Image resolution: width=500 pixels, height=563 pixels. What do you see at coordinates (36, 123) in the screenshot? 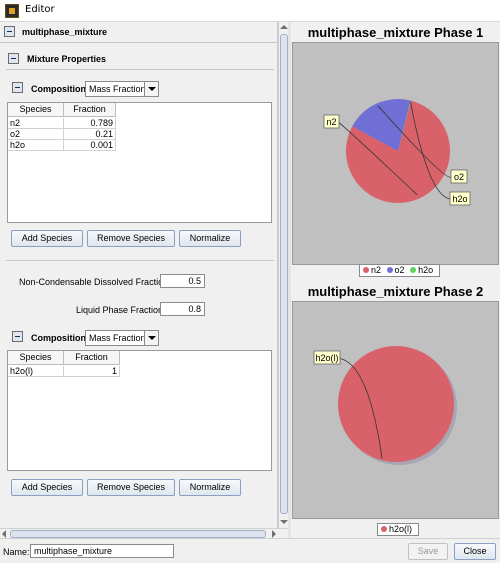
I see `species-cell: n2` at bounding box center [36, 123].